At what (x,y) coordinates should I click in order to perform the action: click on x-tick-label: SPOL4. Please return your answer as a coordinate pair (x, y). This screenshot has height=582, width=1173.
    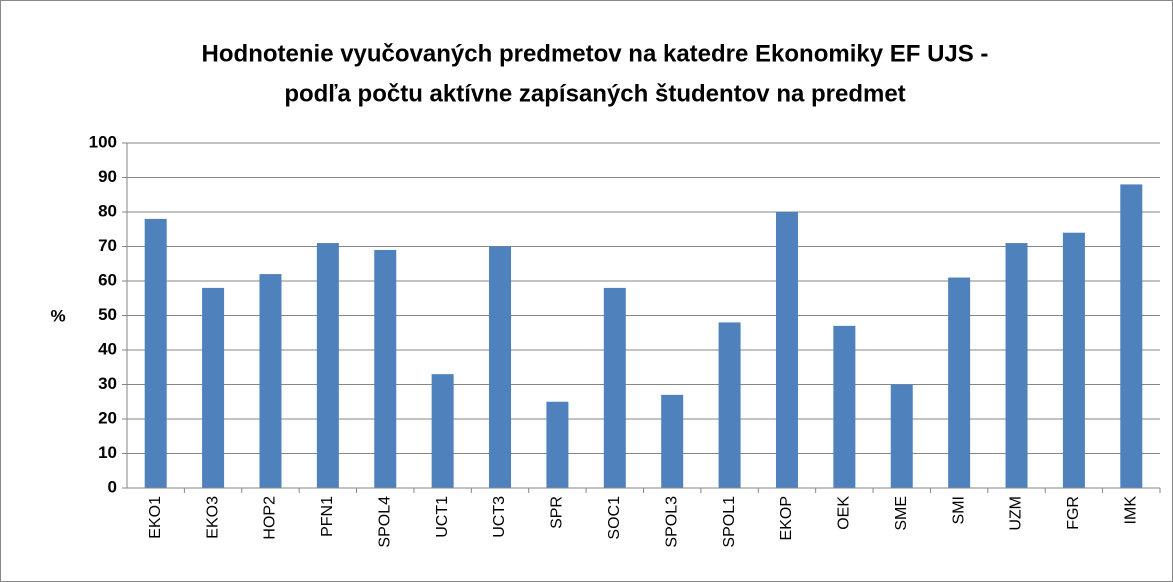
    Looking at the image, I should click on (384, 522).